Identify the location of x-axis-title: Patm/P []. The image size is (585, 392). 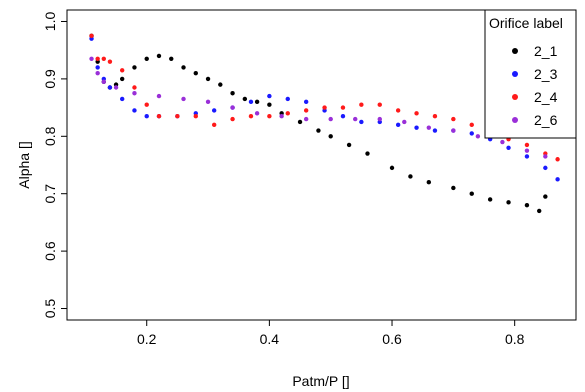
(320, 381).